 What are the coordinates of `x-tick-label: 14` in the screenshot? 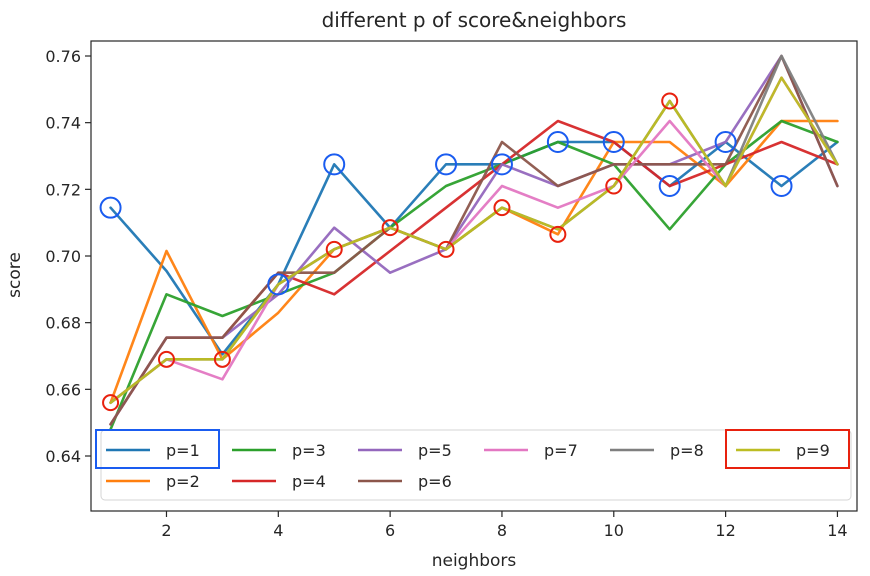 It's located at (837, 530).